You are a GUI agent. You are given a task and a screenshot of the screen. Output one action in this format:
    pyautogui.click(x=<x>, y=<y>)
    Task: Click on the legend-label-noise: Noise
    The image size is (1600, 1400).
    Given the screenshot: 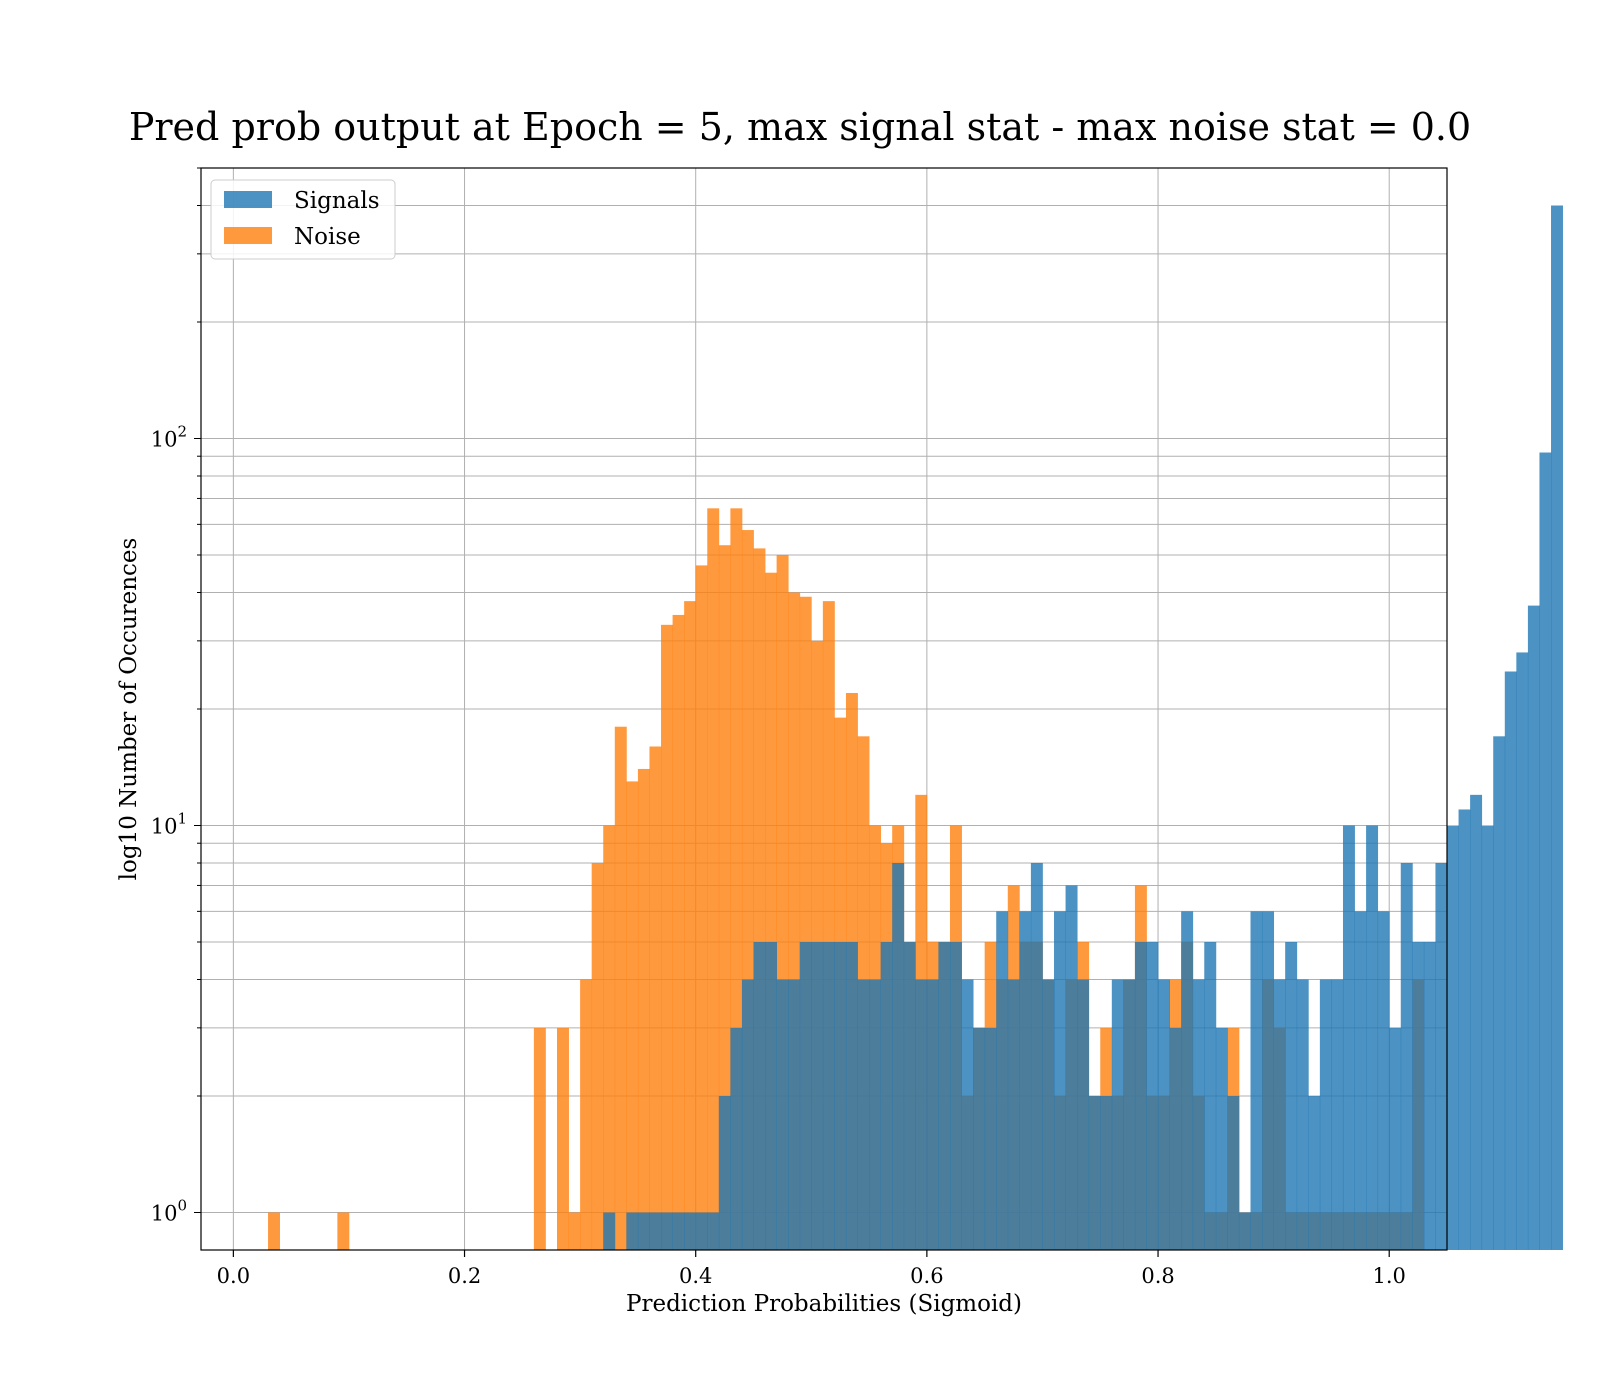 What is the action you would take?
    pyautogui.click(x=327, y=237)
    